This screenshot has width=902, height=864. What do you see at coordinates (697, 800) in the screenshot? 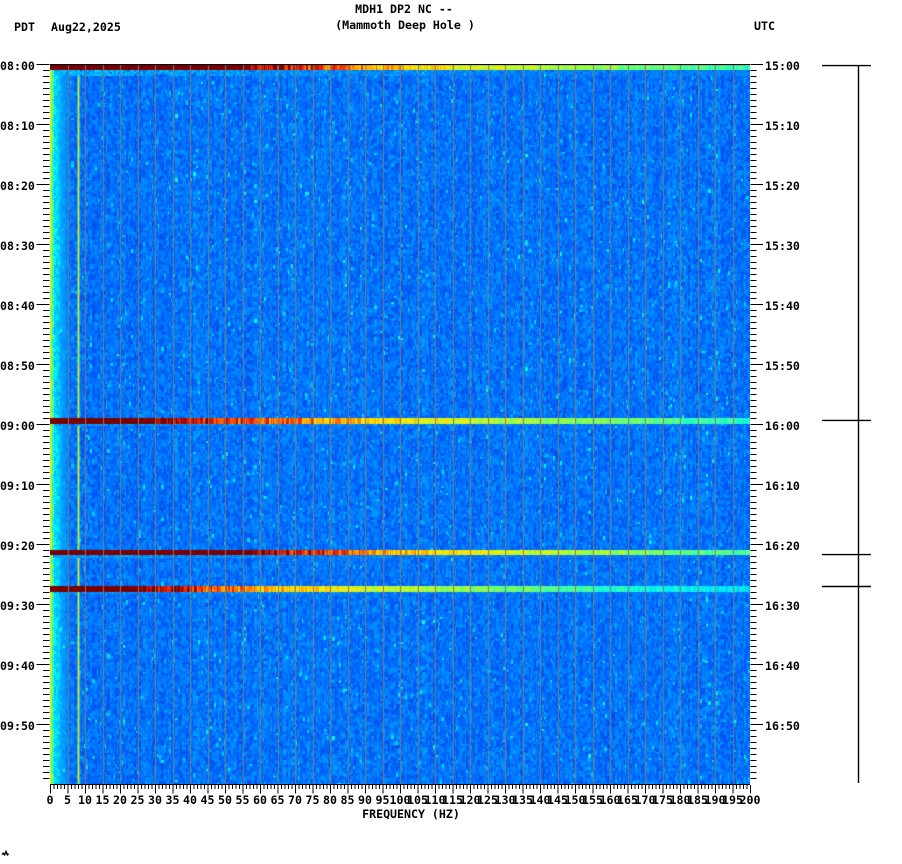
I see `frequency-tick-label: 185` at bounding box center [697, 800].